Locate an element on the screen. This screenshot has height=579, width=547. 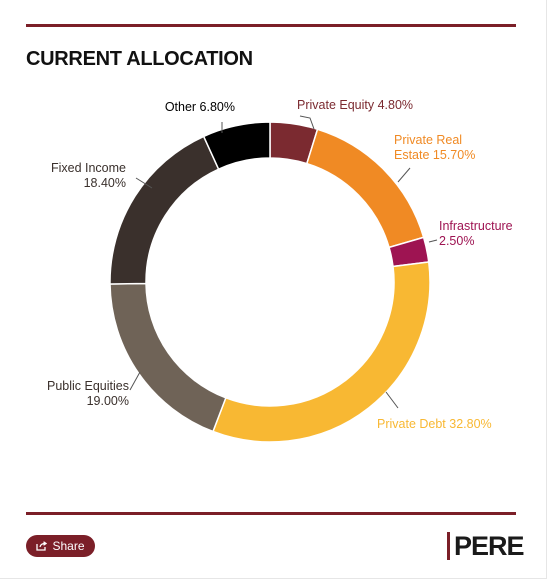
slice-label-0: Private Equity 4.80% is located at coordinates (355, 105).